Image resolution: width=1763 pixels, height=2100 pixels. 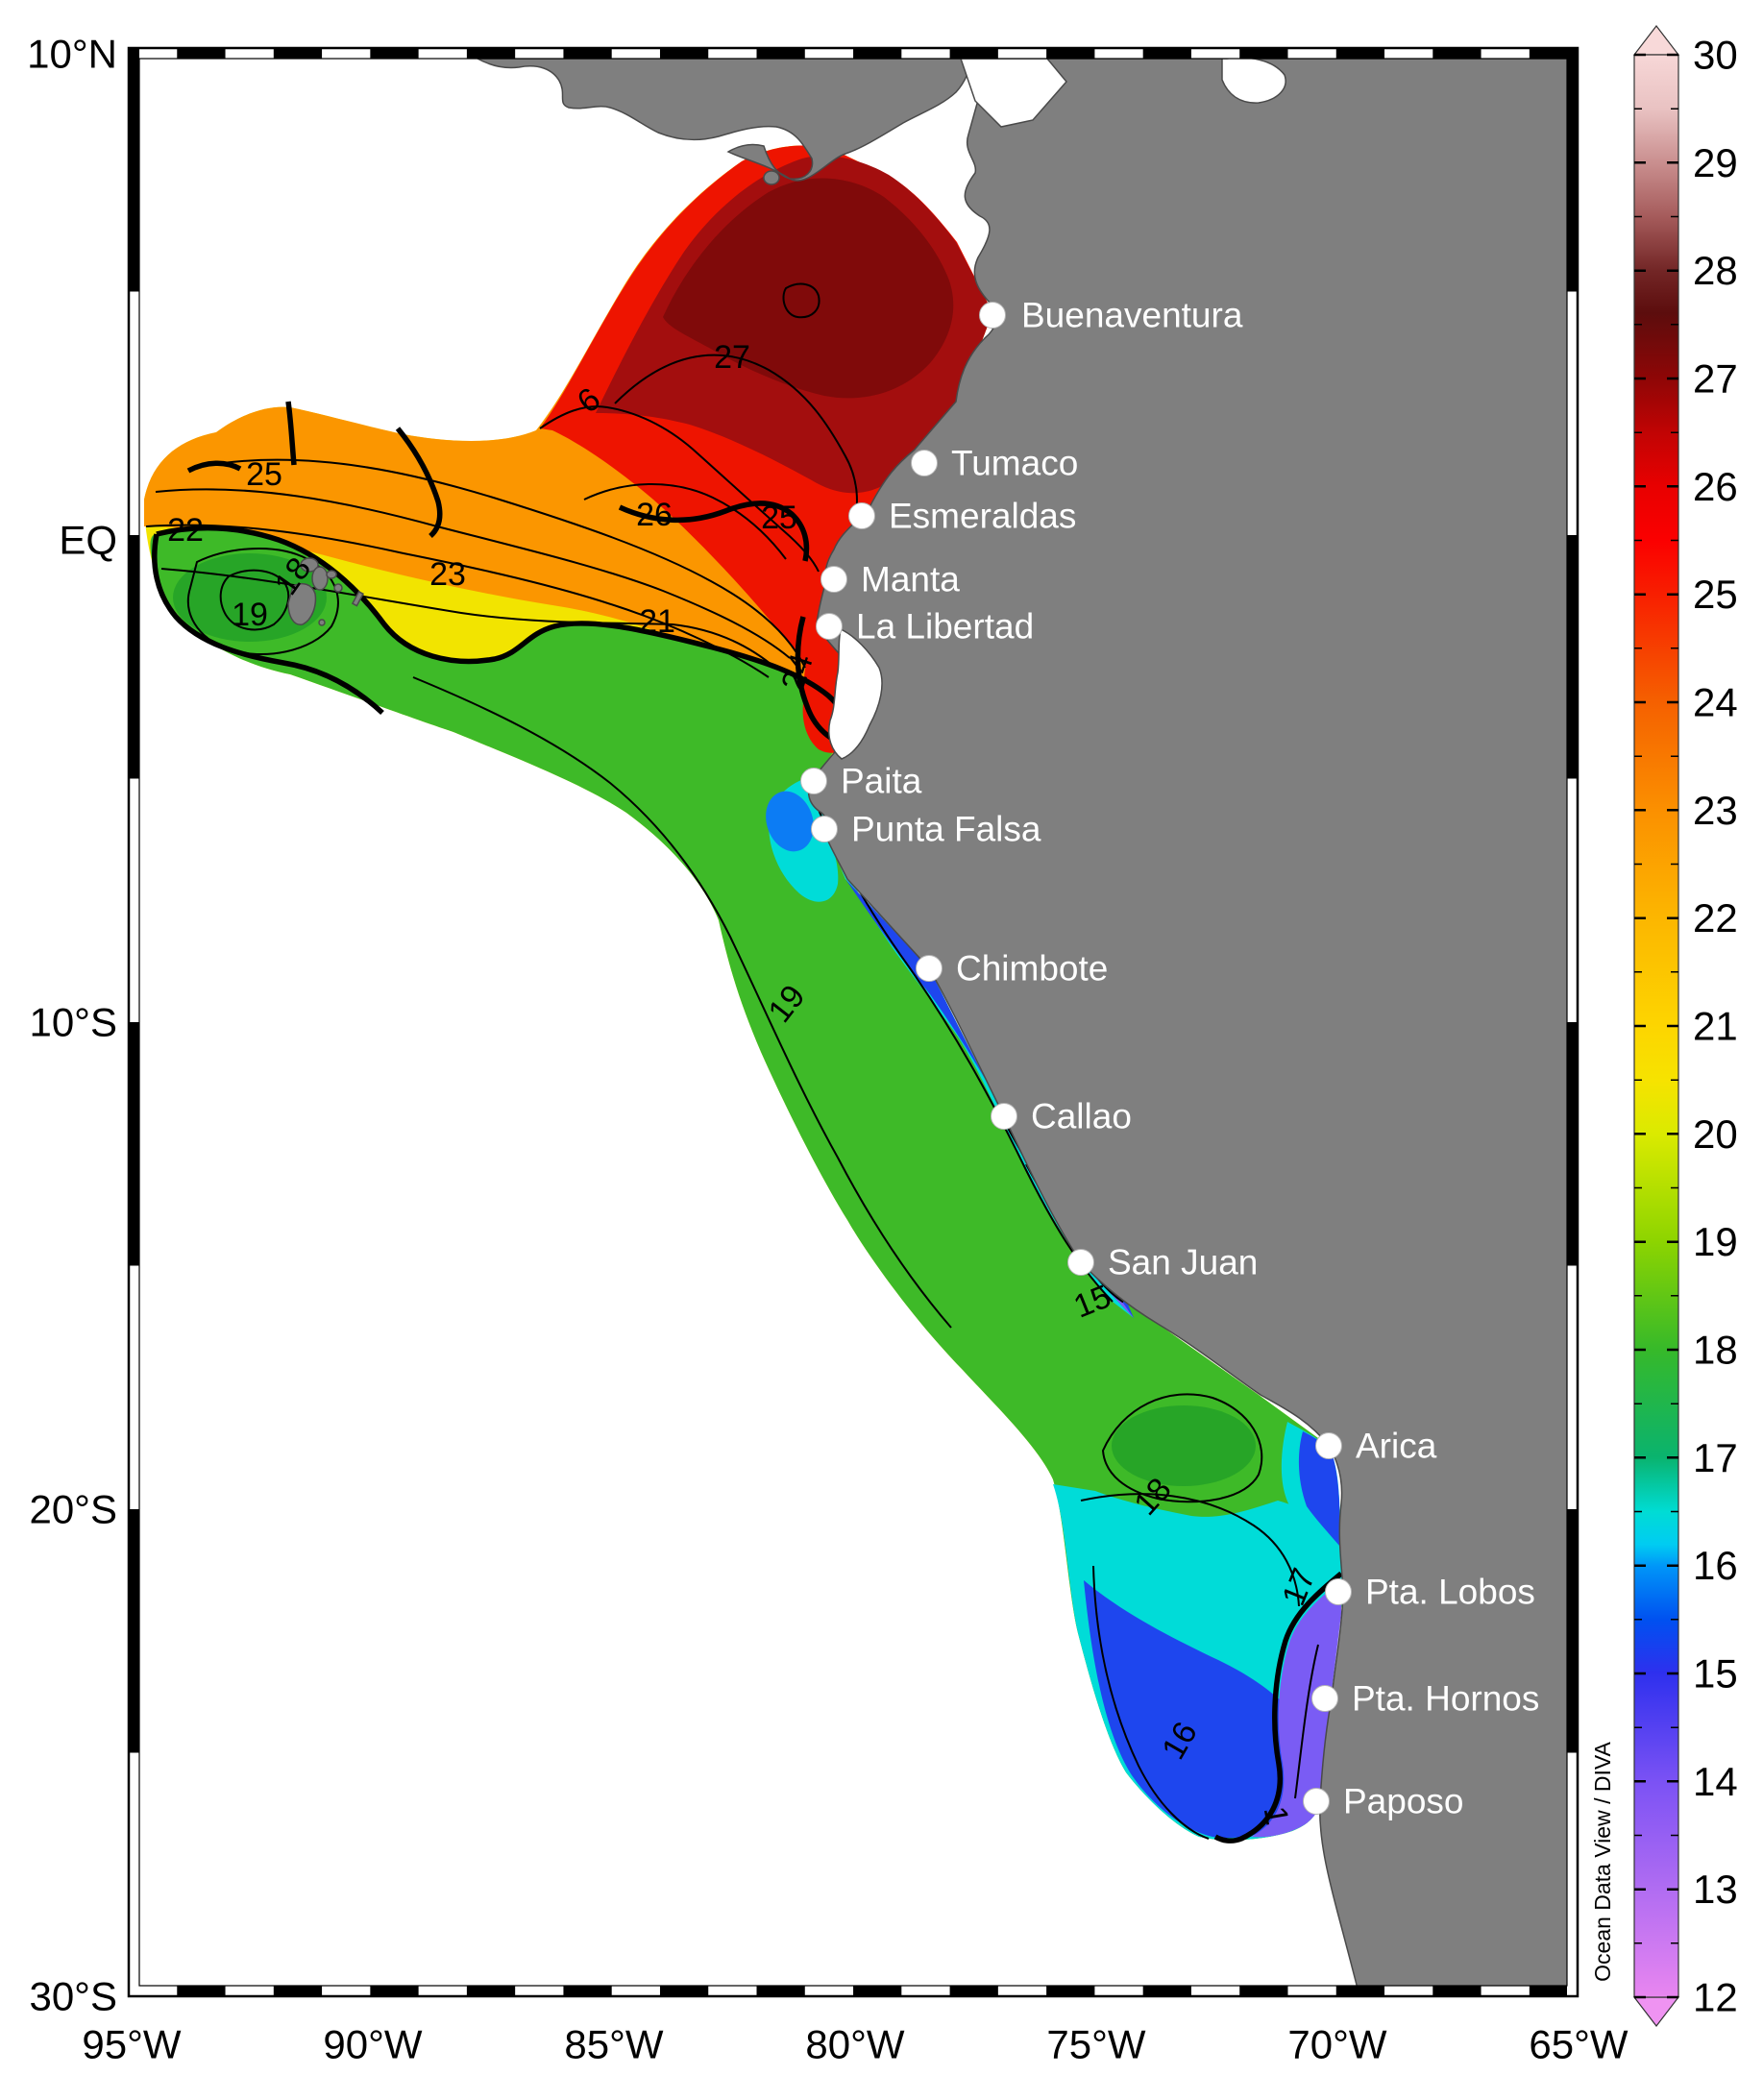 What do you see at coordinates (982, 516) in the screenshot?
I see `city-label-esmeraldas: Esmeraldas` at bounding box center [982, 516].